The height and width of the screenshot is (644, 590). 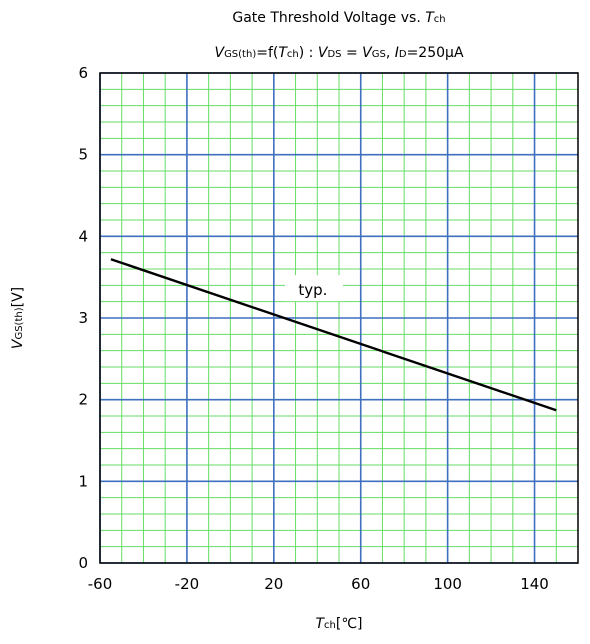 What do you see at coordinates (360, 584) in the screenshot?
I see `x-tick-label: 60` at bounding box center [360, 584].